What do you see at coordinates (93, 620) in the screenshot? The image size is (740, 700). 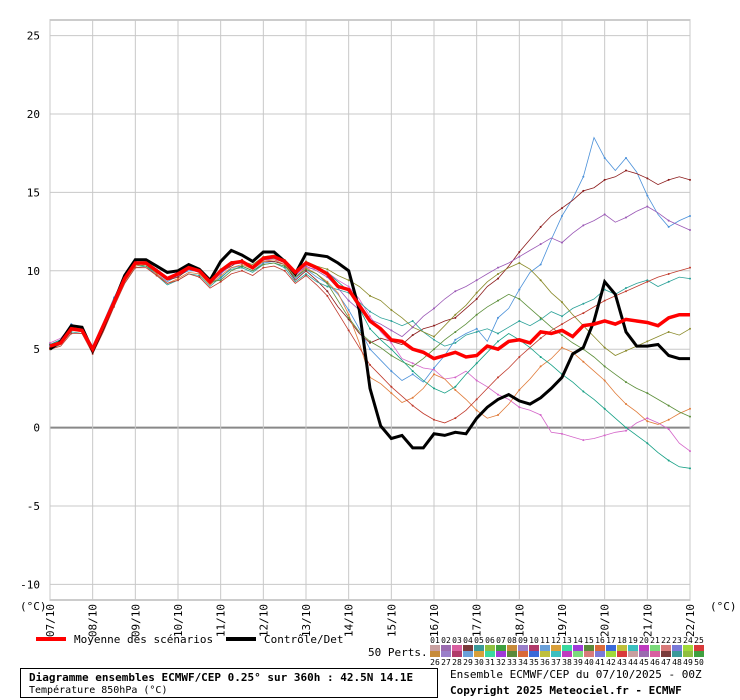 I see `x-tick-label: 08/10` at bounding box center [93, 620].